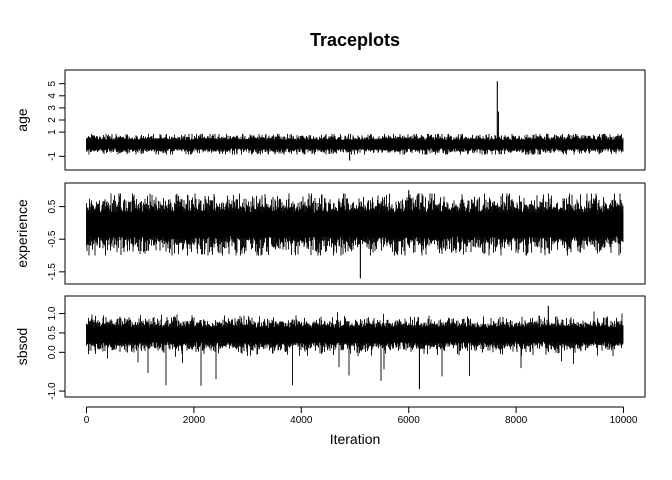  What do you see at coordinates (624, 420) in the screenshot?
I see `x-tick-label: 10000` at bounding box center [624, 420].